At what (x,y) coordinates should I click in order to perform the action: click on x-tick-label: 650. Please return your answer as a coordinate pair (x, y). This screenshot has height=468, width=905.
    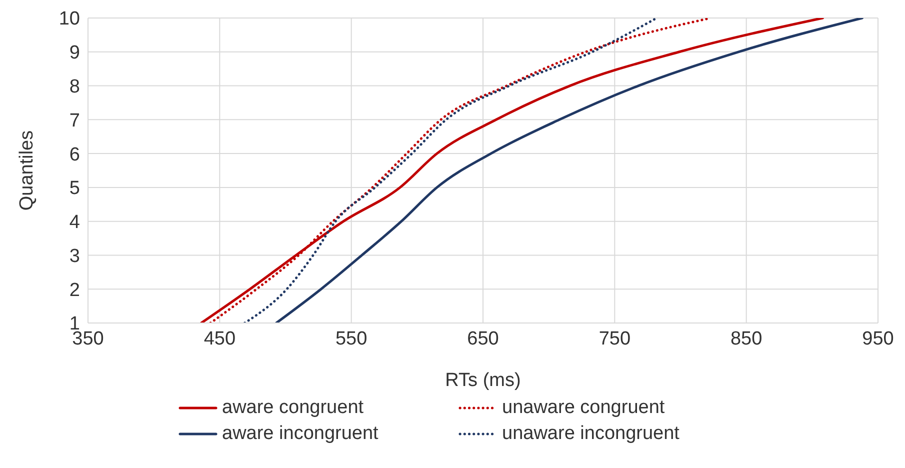
    Looking at the image, I should click on (483, 339).